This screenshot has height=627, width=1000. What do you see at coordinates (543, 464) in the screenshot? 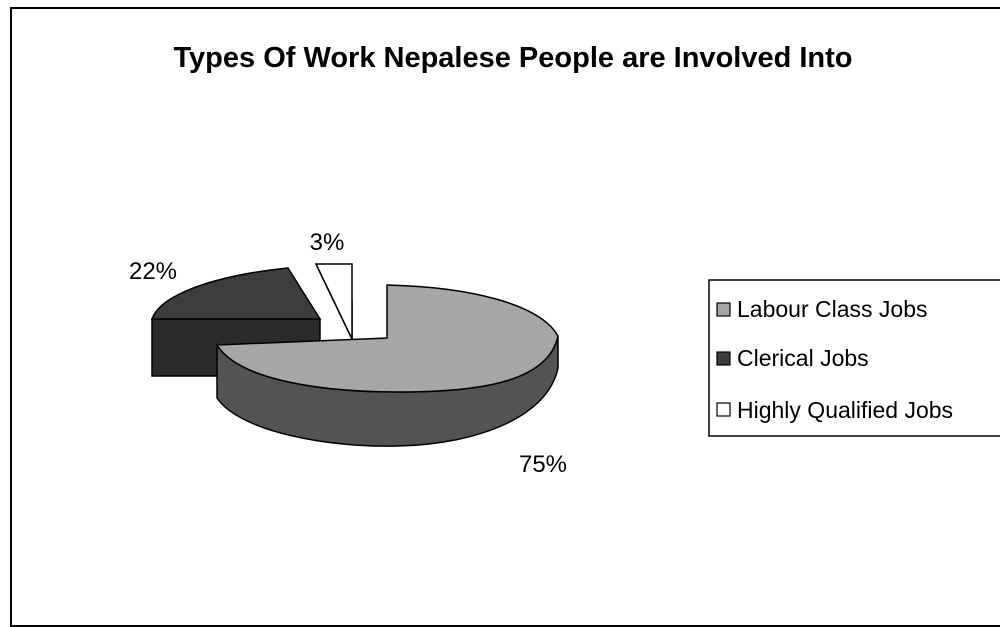
I see `data-label-labour-class-jobs: 75%` at bounding box center [543, 464].